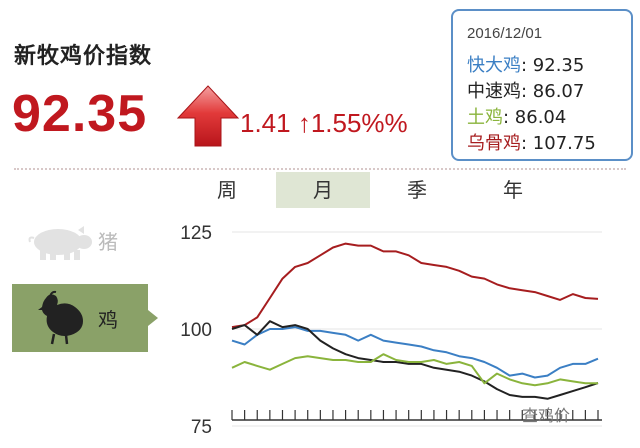 The width and height of the screenshot is (640, 448). I want to click on sidebar-item-label: 鸡, so click(108, 320).